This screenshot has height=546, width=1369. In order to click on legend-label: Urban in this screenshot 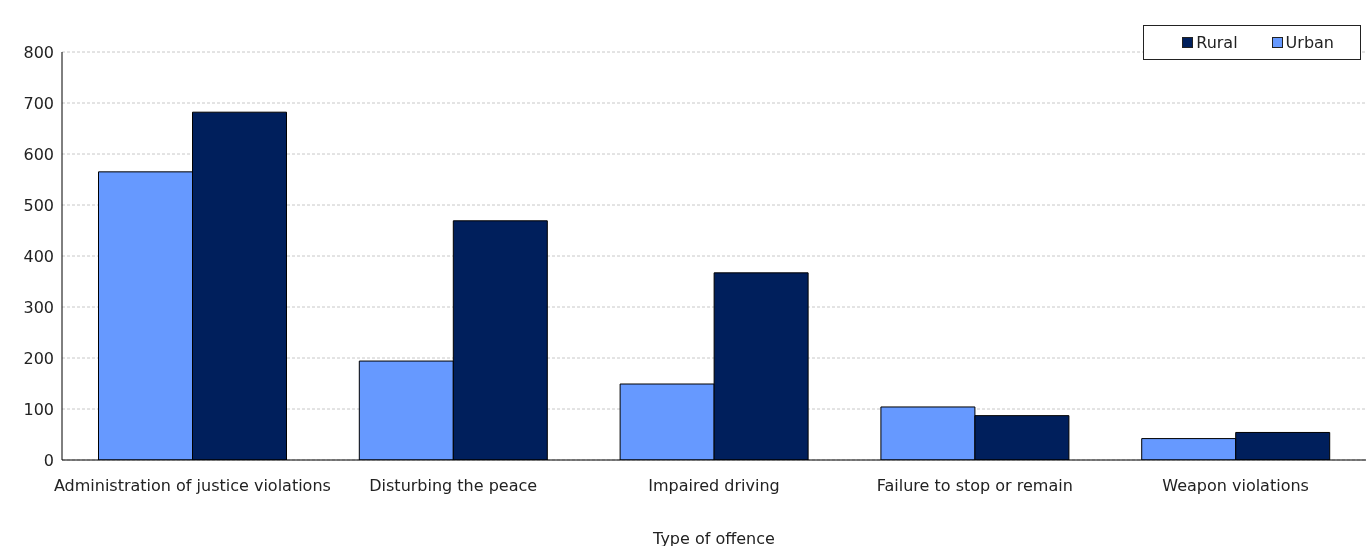, I will do `click(1309, 42)`.